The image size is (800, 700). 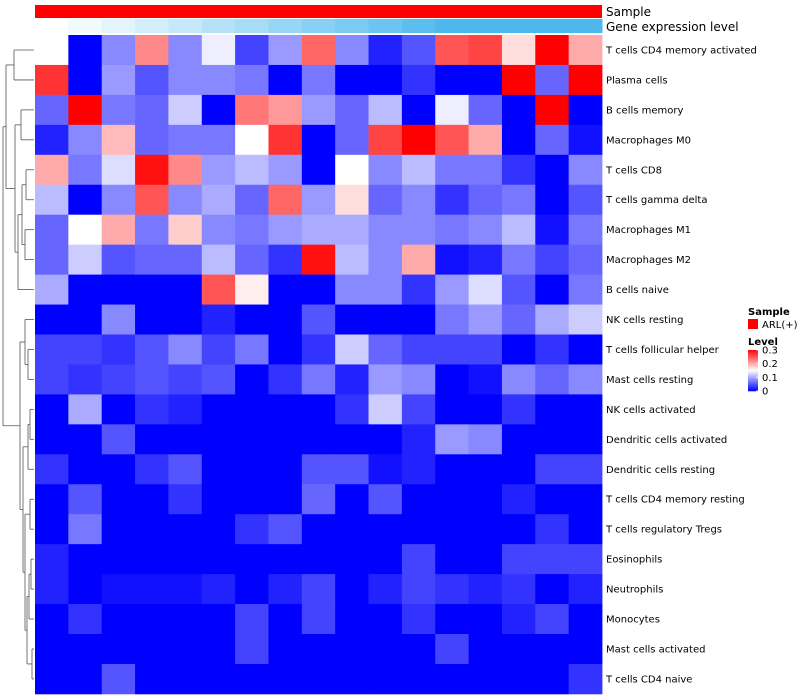 I want to click on legend-sample-swatch, so click(x=753, y=324).